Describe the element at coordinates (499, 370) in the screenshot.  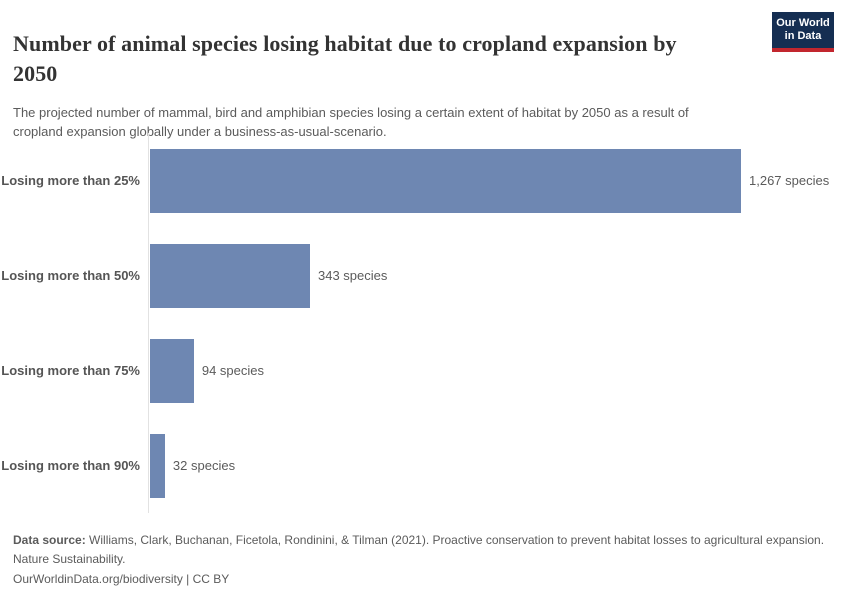
I see `bar-zone: 94 species` at that location.